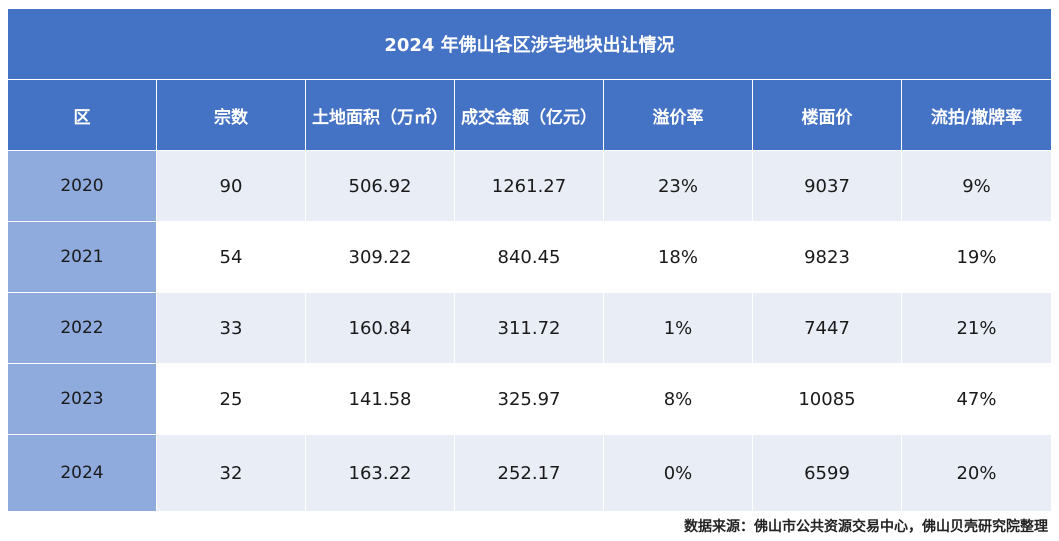  What do you see at coordinates (976, 328) in the screenshot?
I see `row-fail-rate: 21%` at bounding box center [976, 328].